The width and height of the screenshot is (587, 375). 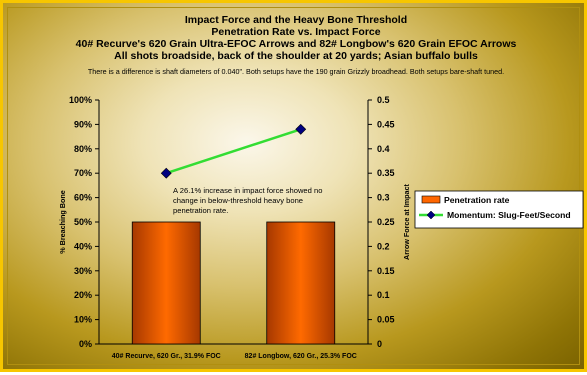 I want to click on y-axis-label-right: Arrow Force at Impact, so click(x=406, y=221).